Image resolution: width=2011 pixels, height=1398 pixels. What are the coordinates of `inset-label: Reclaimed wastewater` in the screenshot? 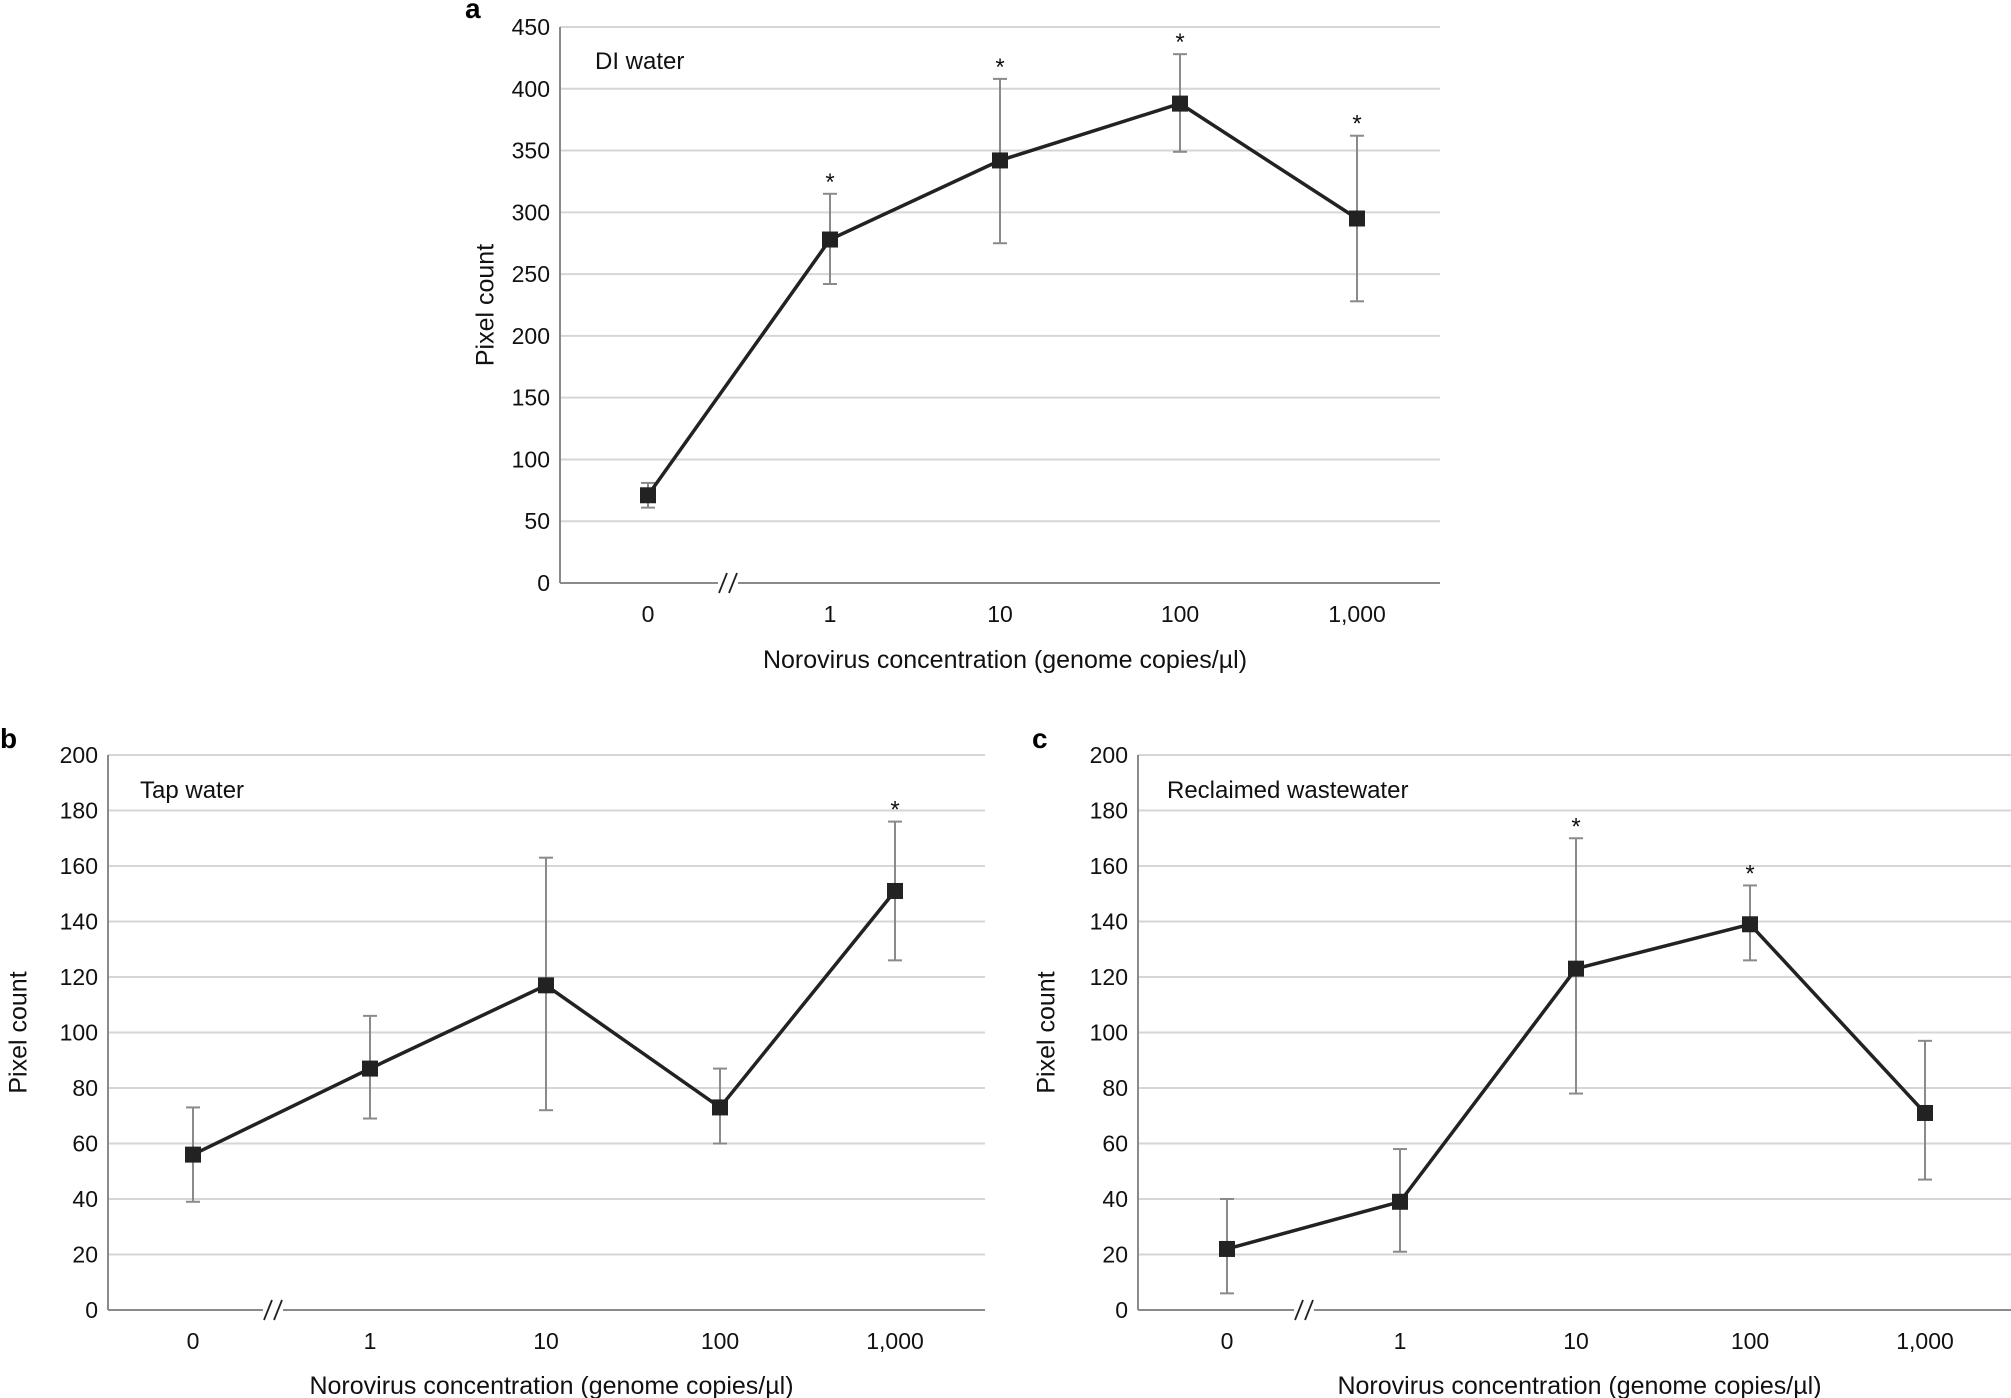 It's located at (1287, 790).